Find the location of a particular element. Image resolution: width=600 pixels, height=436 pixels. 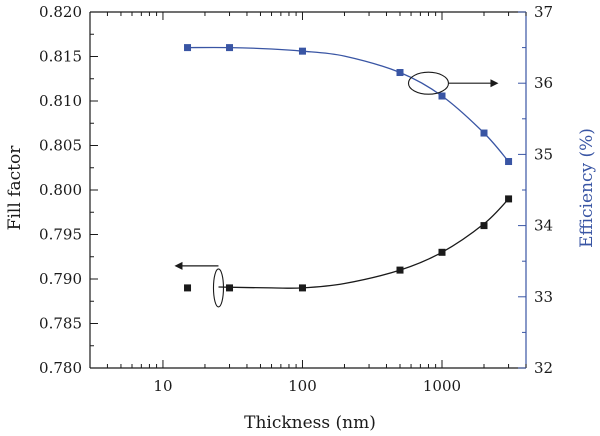

x-tick-label: 100 is located at coordinates (302, 386).